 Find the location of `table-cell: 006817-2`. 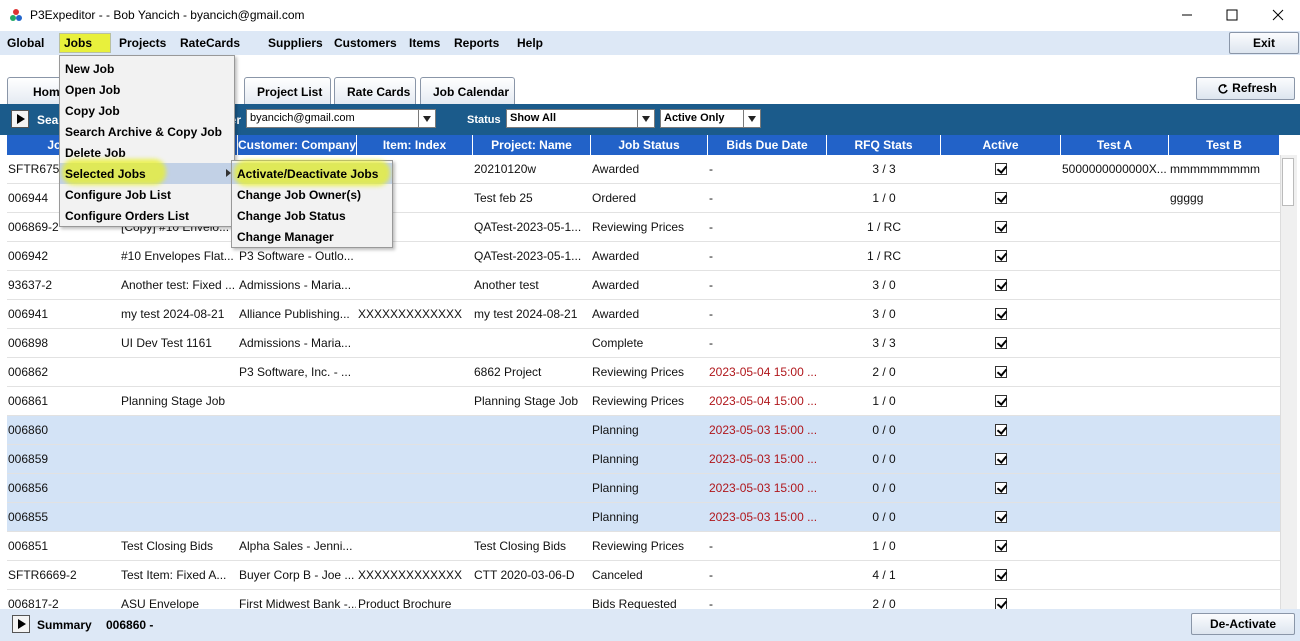

table-cell: 006817-2 is located at coordinates (33, 603).